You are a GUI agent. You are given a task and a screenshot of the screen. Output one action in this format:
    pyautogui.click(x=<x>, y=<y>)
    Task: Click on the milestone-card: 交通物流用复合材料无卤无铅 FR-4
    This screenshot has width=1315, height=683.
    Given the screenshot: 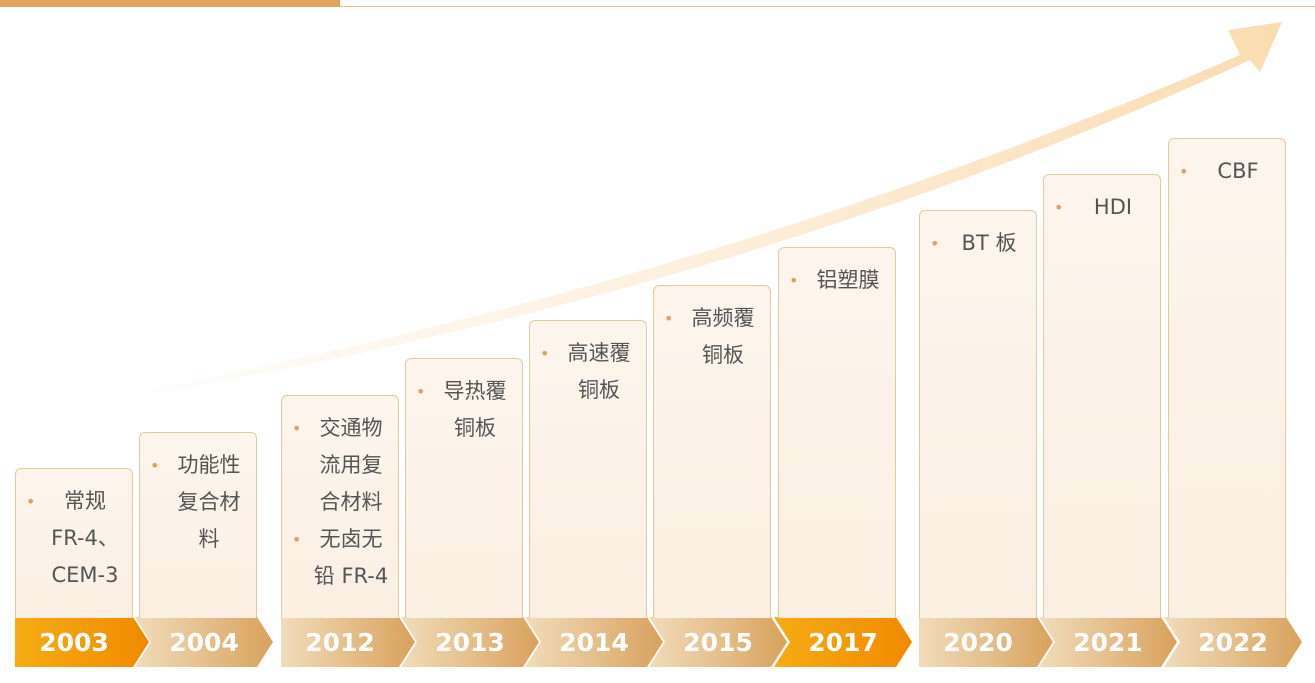 What is the action you would take?
    pyautogui.click(x=340, y=506)
    